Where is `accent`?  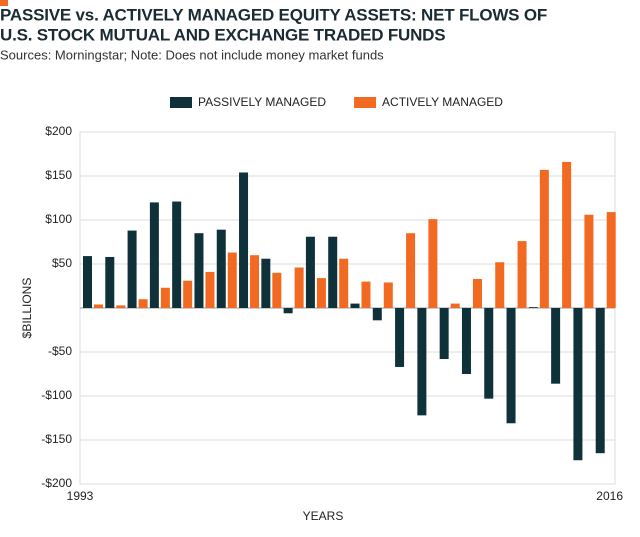 accent is located at coordinates (4, 3).